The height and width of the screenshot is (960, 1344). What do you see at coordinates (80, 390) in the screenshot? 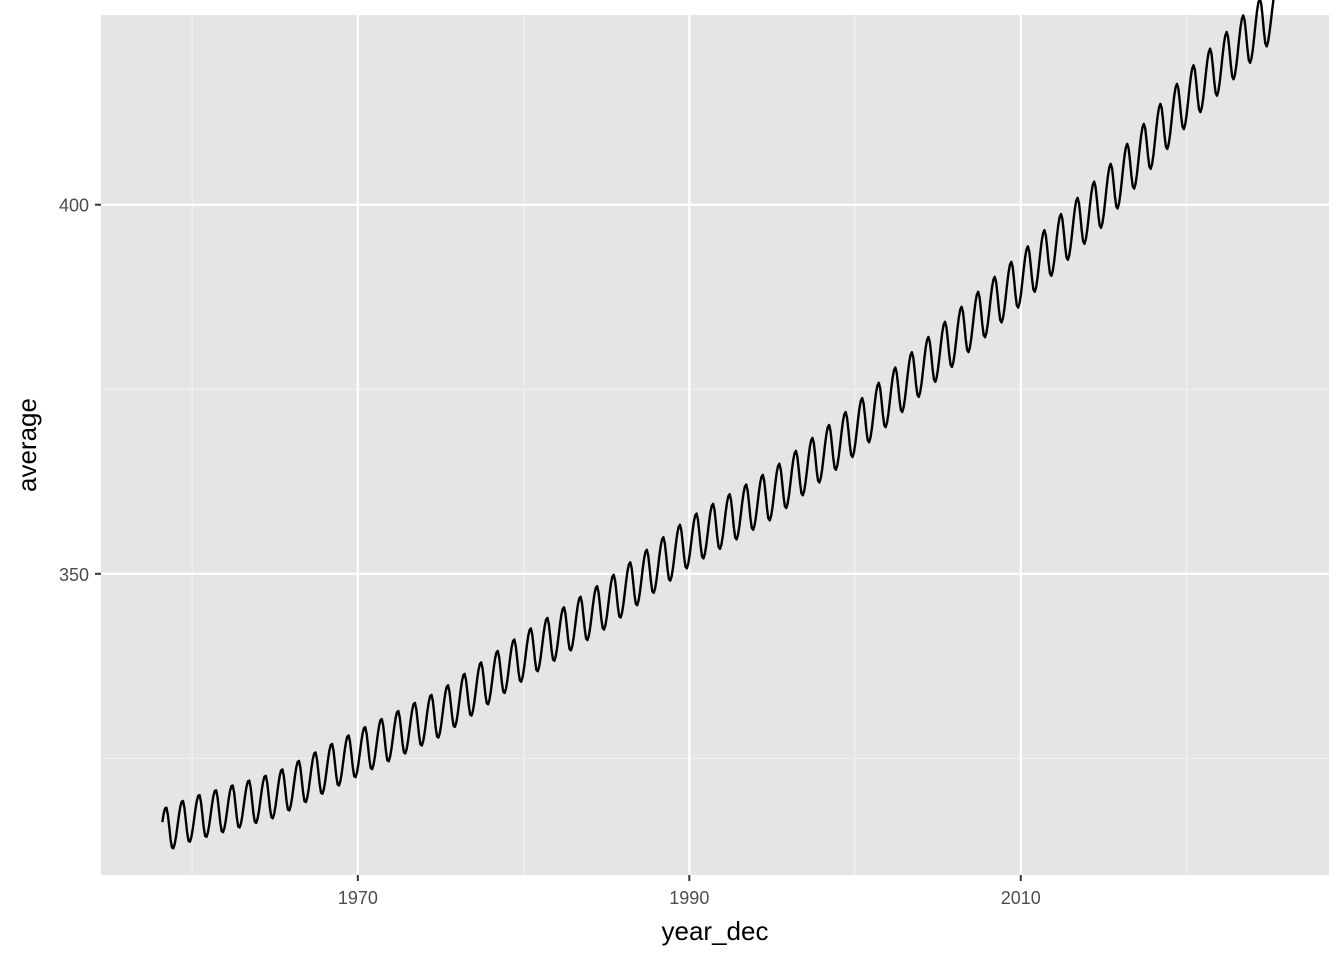
I see `y-axis: 350 400` at bounding box center [80, 390].